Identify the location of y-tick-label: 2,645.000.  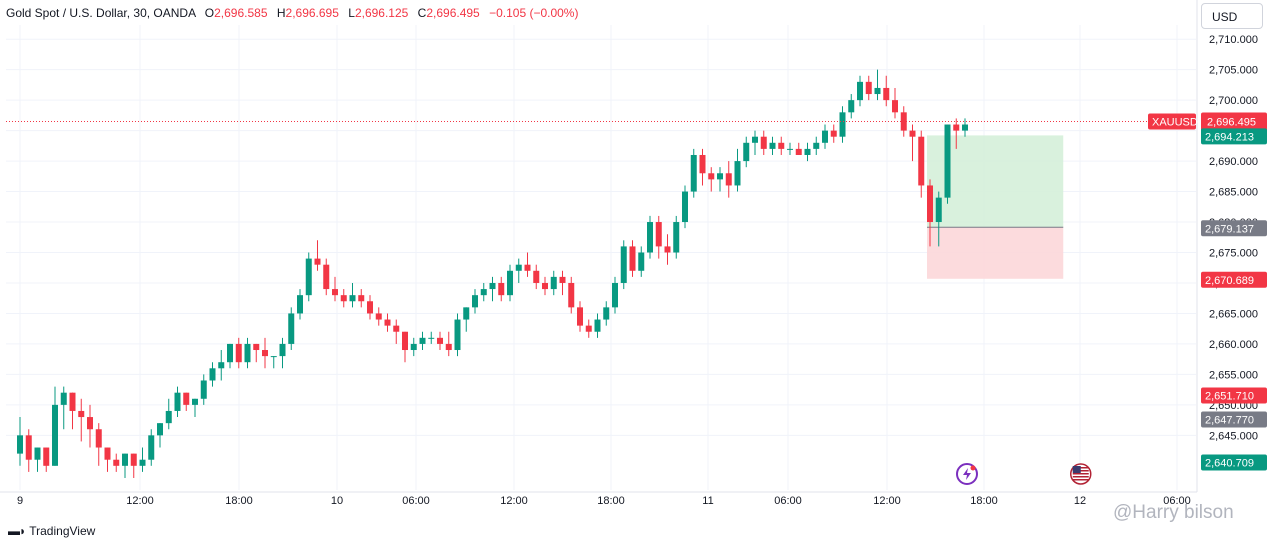
(1233, 436).